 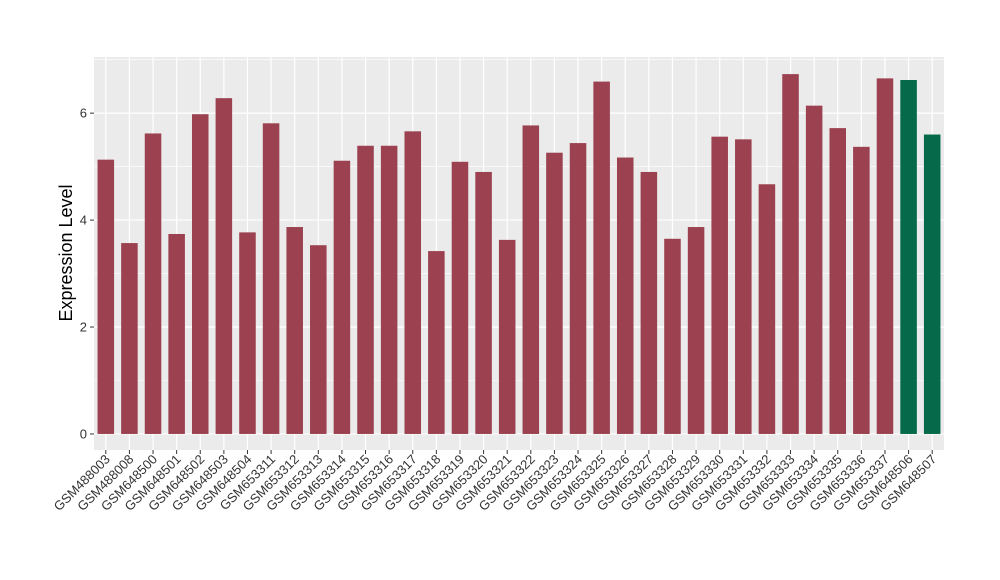 What do you see at coordinates (719, 285) in the screenshot?
I see `bar-gsm653330` at bounding box center [719, 285].